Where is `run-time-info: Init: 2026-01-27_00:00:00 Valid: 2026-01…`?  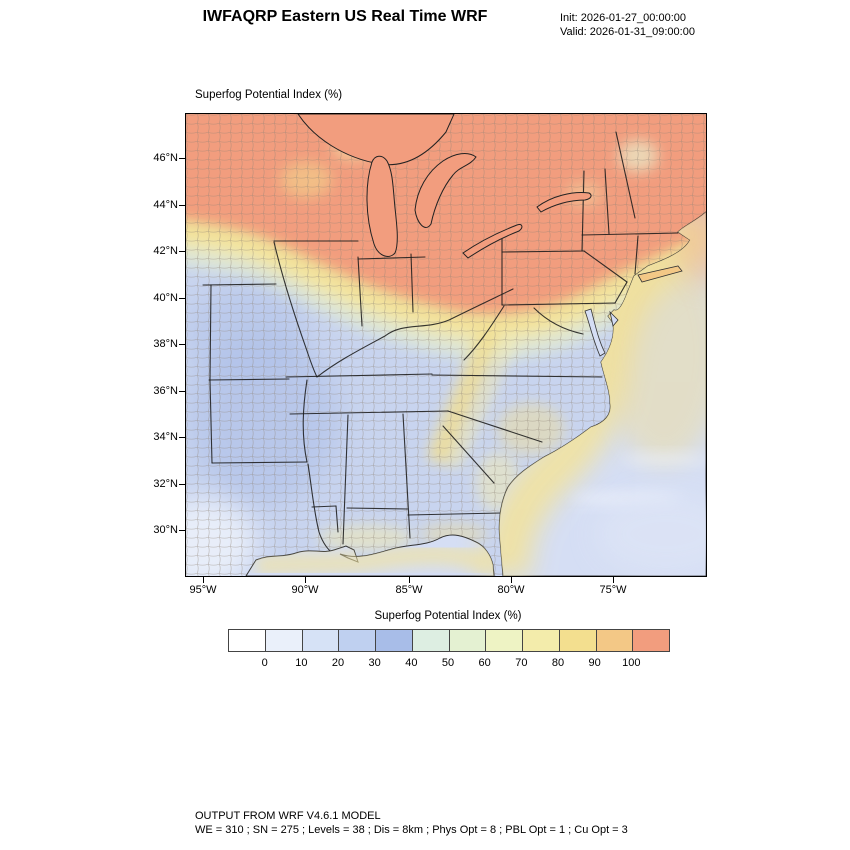
run-time-info: Init: 2026-01-27_00:00:00 Valid: 2026-01… is located at coordinates (627, 25).